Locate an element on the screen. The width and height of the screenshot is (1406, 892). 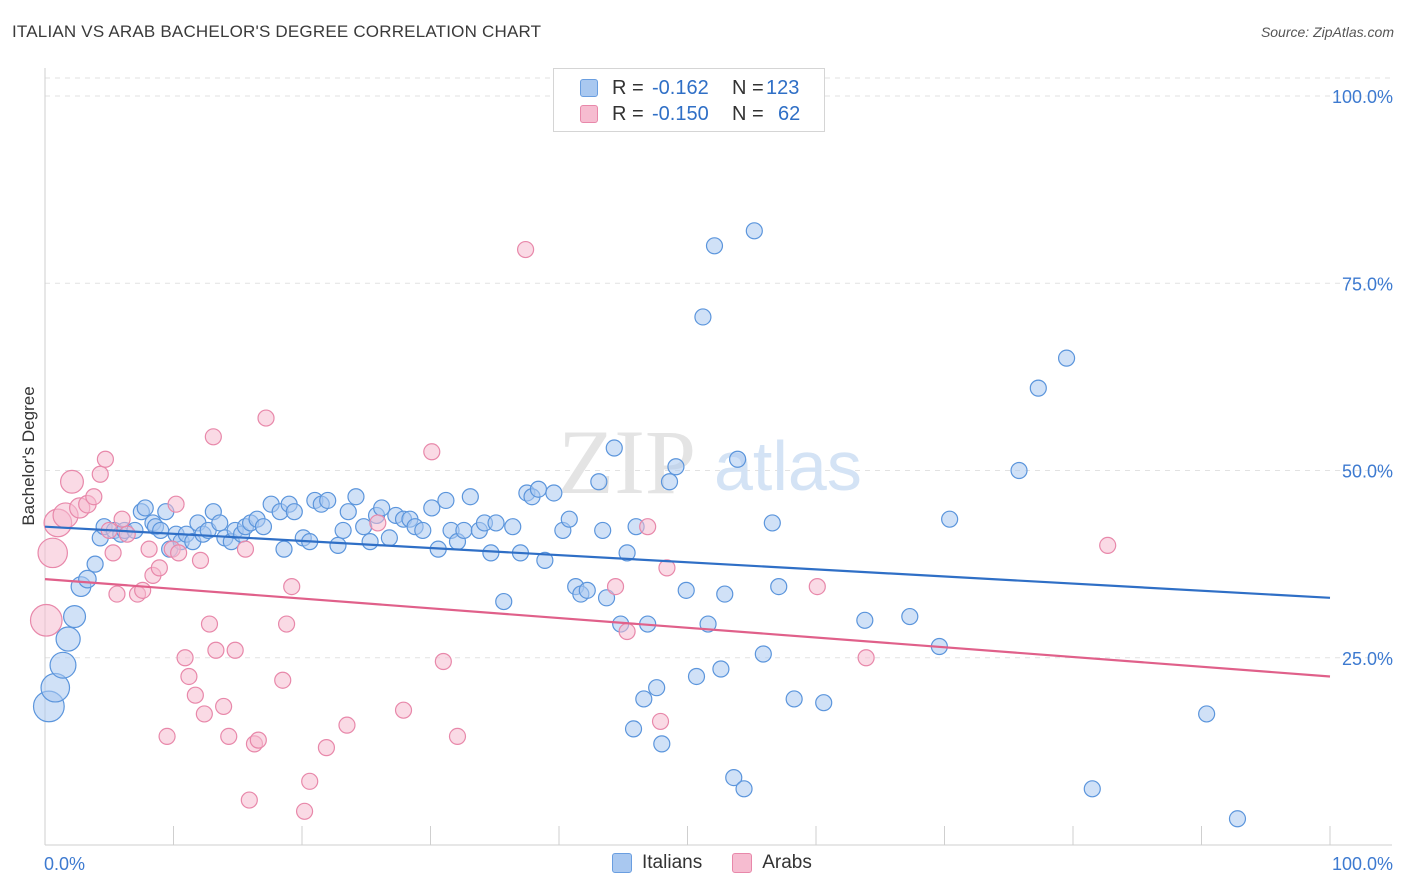
stats-legend: R = -0.162 N = 123 R = -0.150 N = 62 is located at coordinates (689, 100).